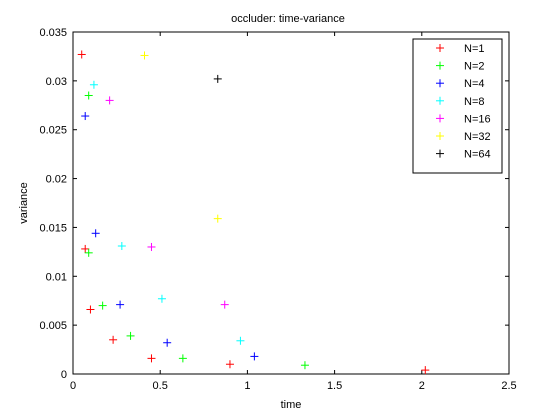 The width and height of the screenshot is (560, 420). I want to click on legend-entry: N=1, so click(460, 49).